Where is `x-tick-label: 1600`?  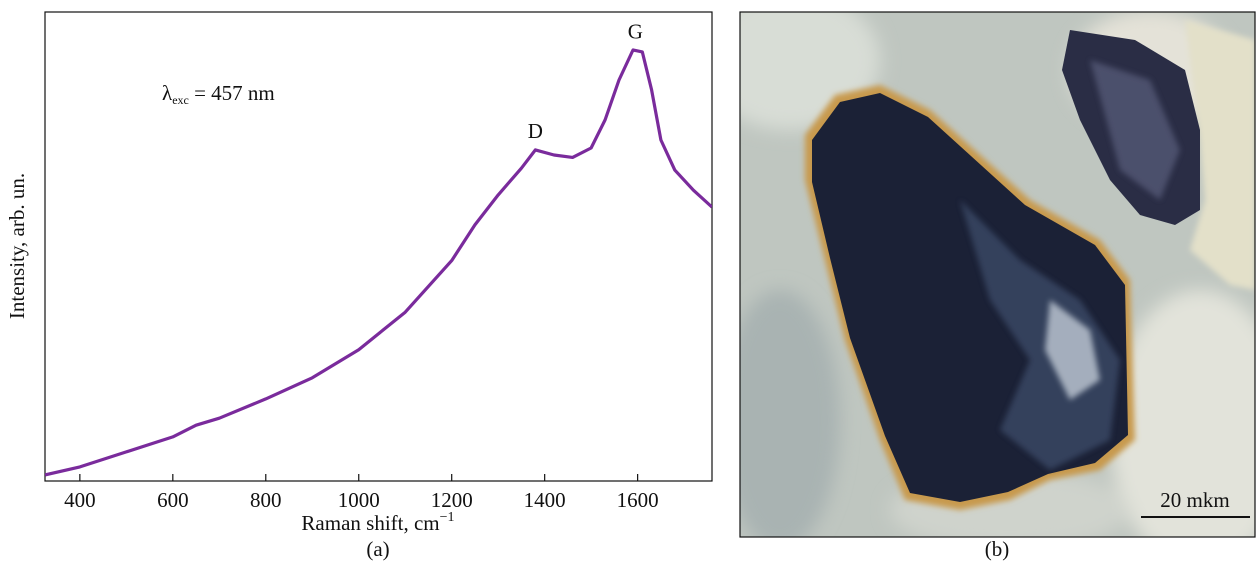 x-tick-label: 1600 is located at coordinates (638, 500).